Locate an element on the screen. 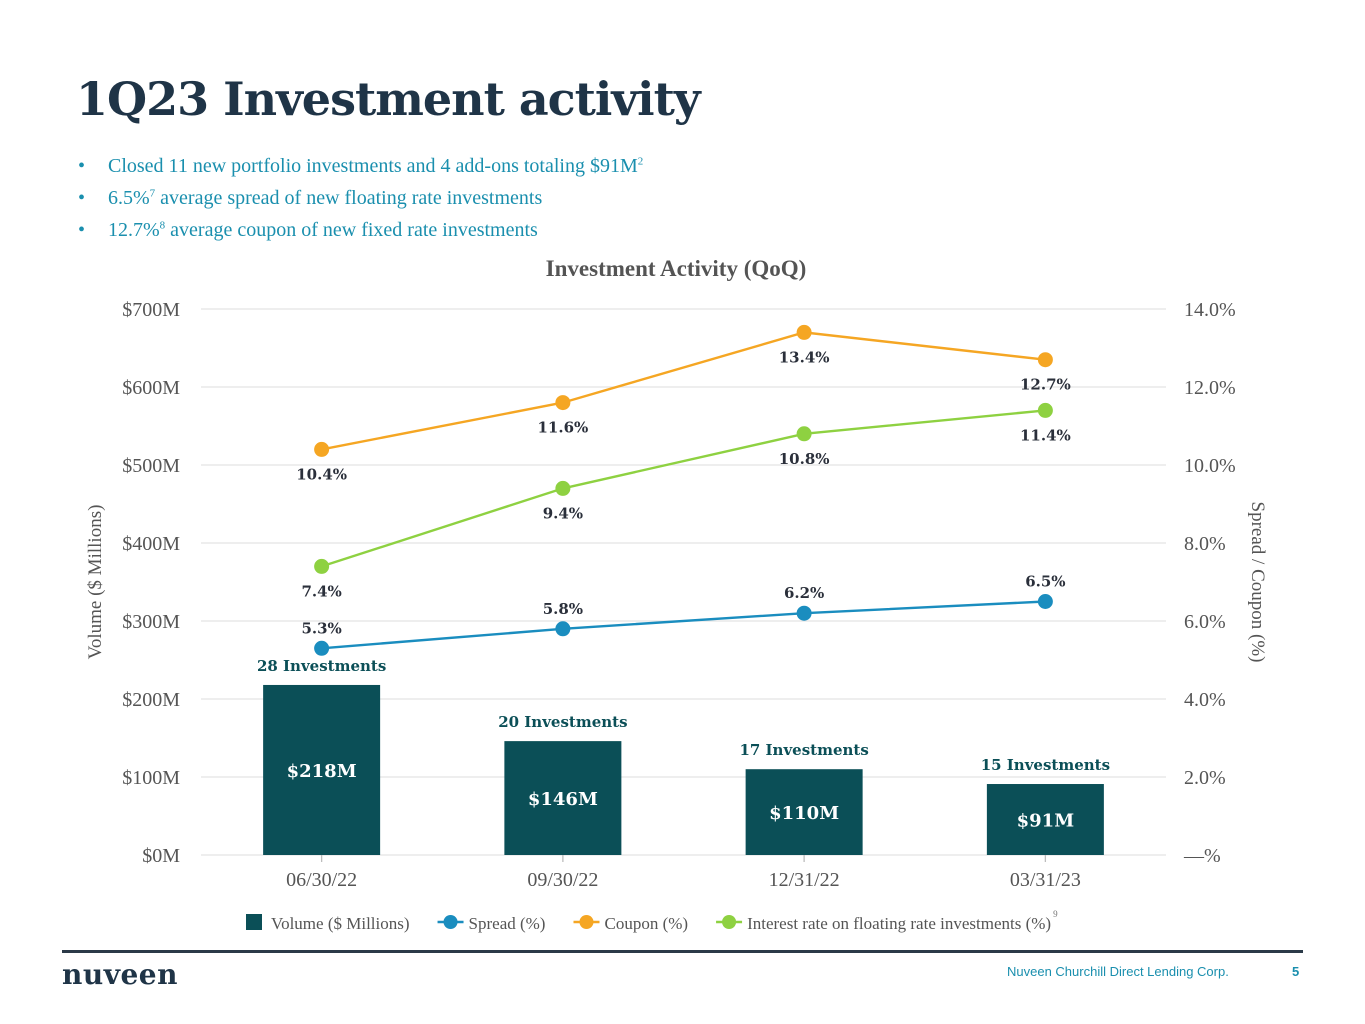 The height and width of the screenshot is (1024, 1365). left-axis-label: Volume ($ Millions) is located at coordinates (95, 582).